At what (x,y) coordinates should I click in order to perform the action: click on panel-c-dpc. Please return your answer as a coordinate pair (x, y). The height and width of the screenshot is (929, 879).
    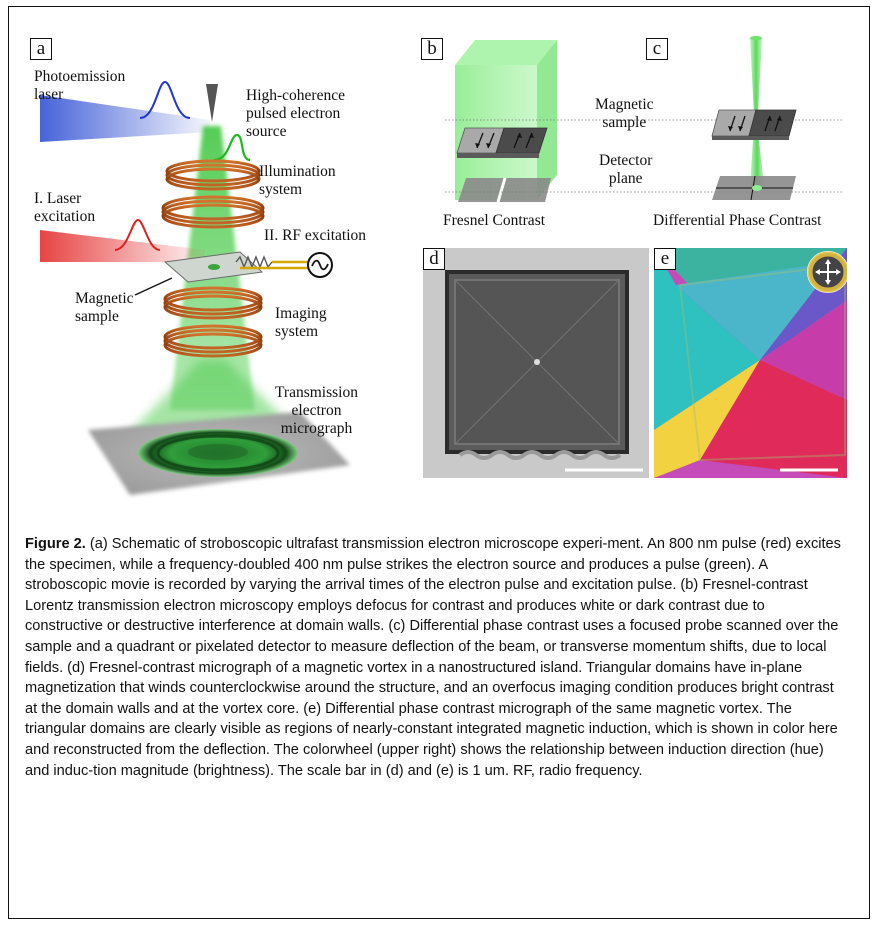
    Looking at the image, I should click on (754, 118).